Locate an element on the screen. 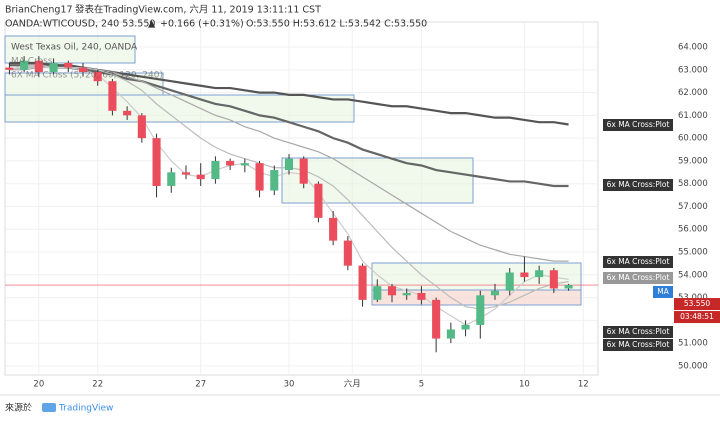 The image size is (720, 425). indicator: 6X MA Cross (5, 20, 60, 120, 240) is located at coordinates (87, 76).